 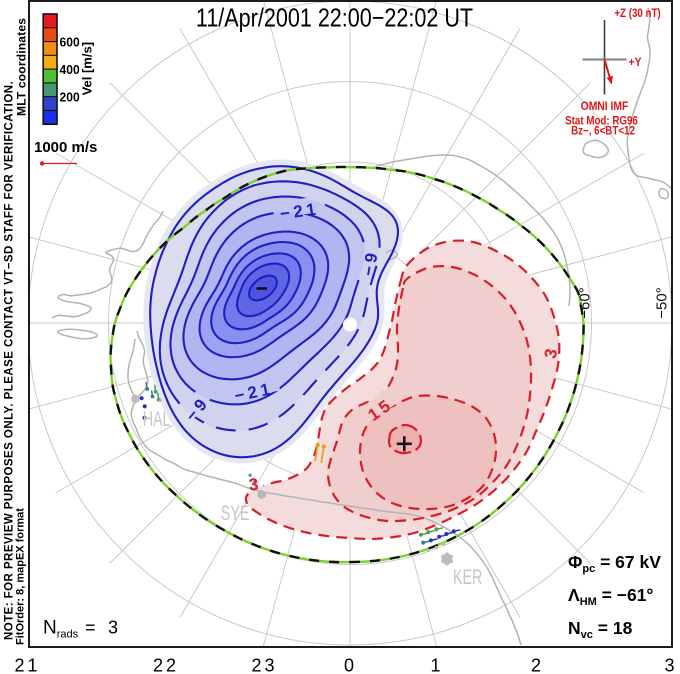 I want to click on svg-text: SYE, so click(x=235, y=512).